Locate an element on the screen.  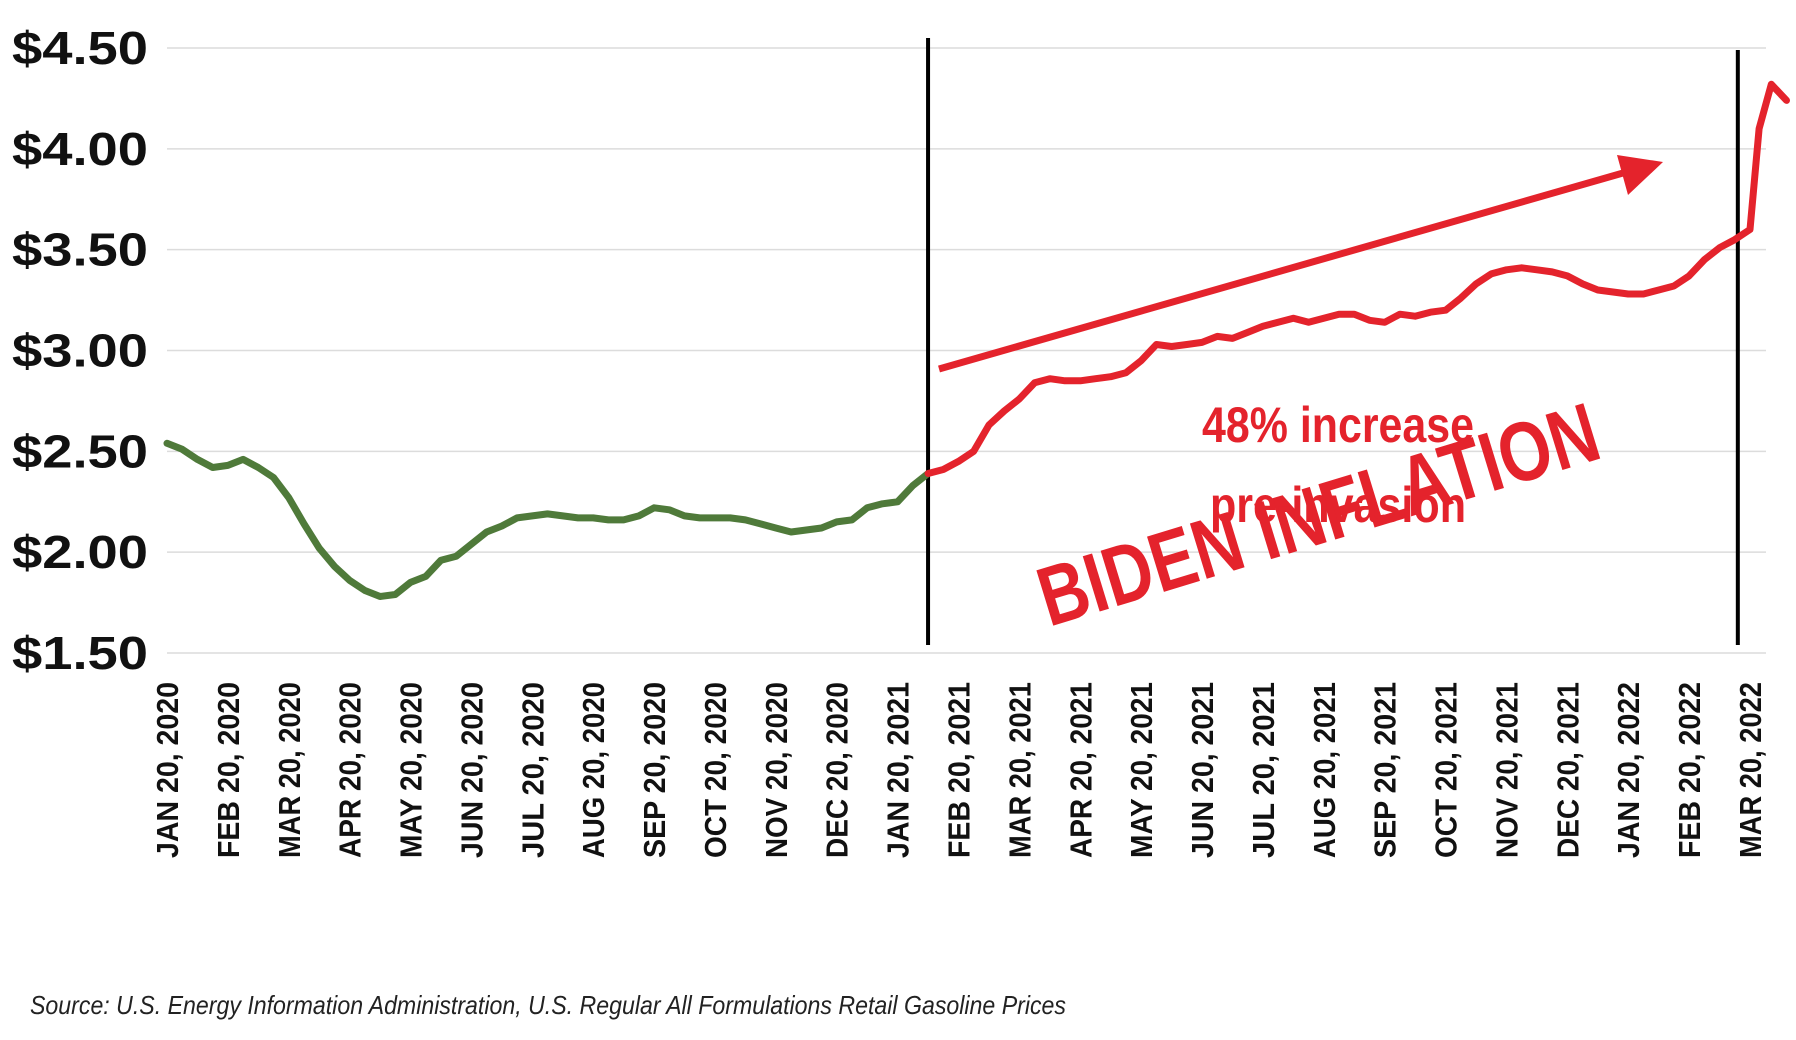
x-tick-label: DEC 20, 2021 is located at coordinates (1567, 770).